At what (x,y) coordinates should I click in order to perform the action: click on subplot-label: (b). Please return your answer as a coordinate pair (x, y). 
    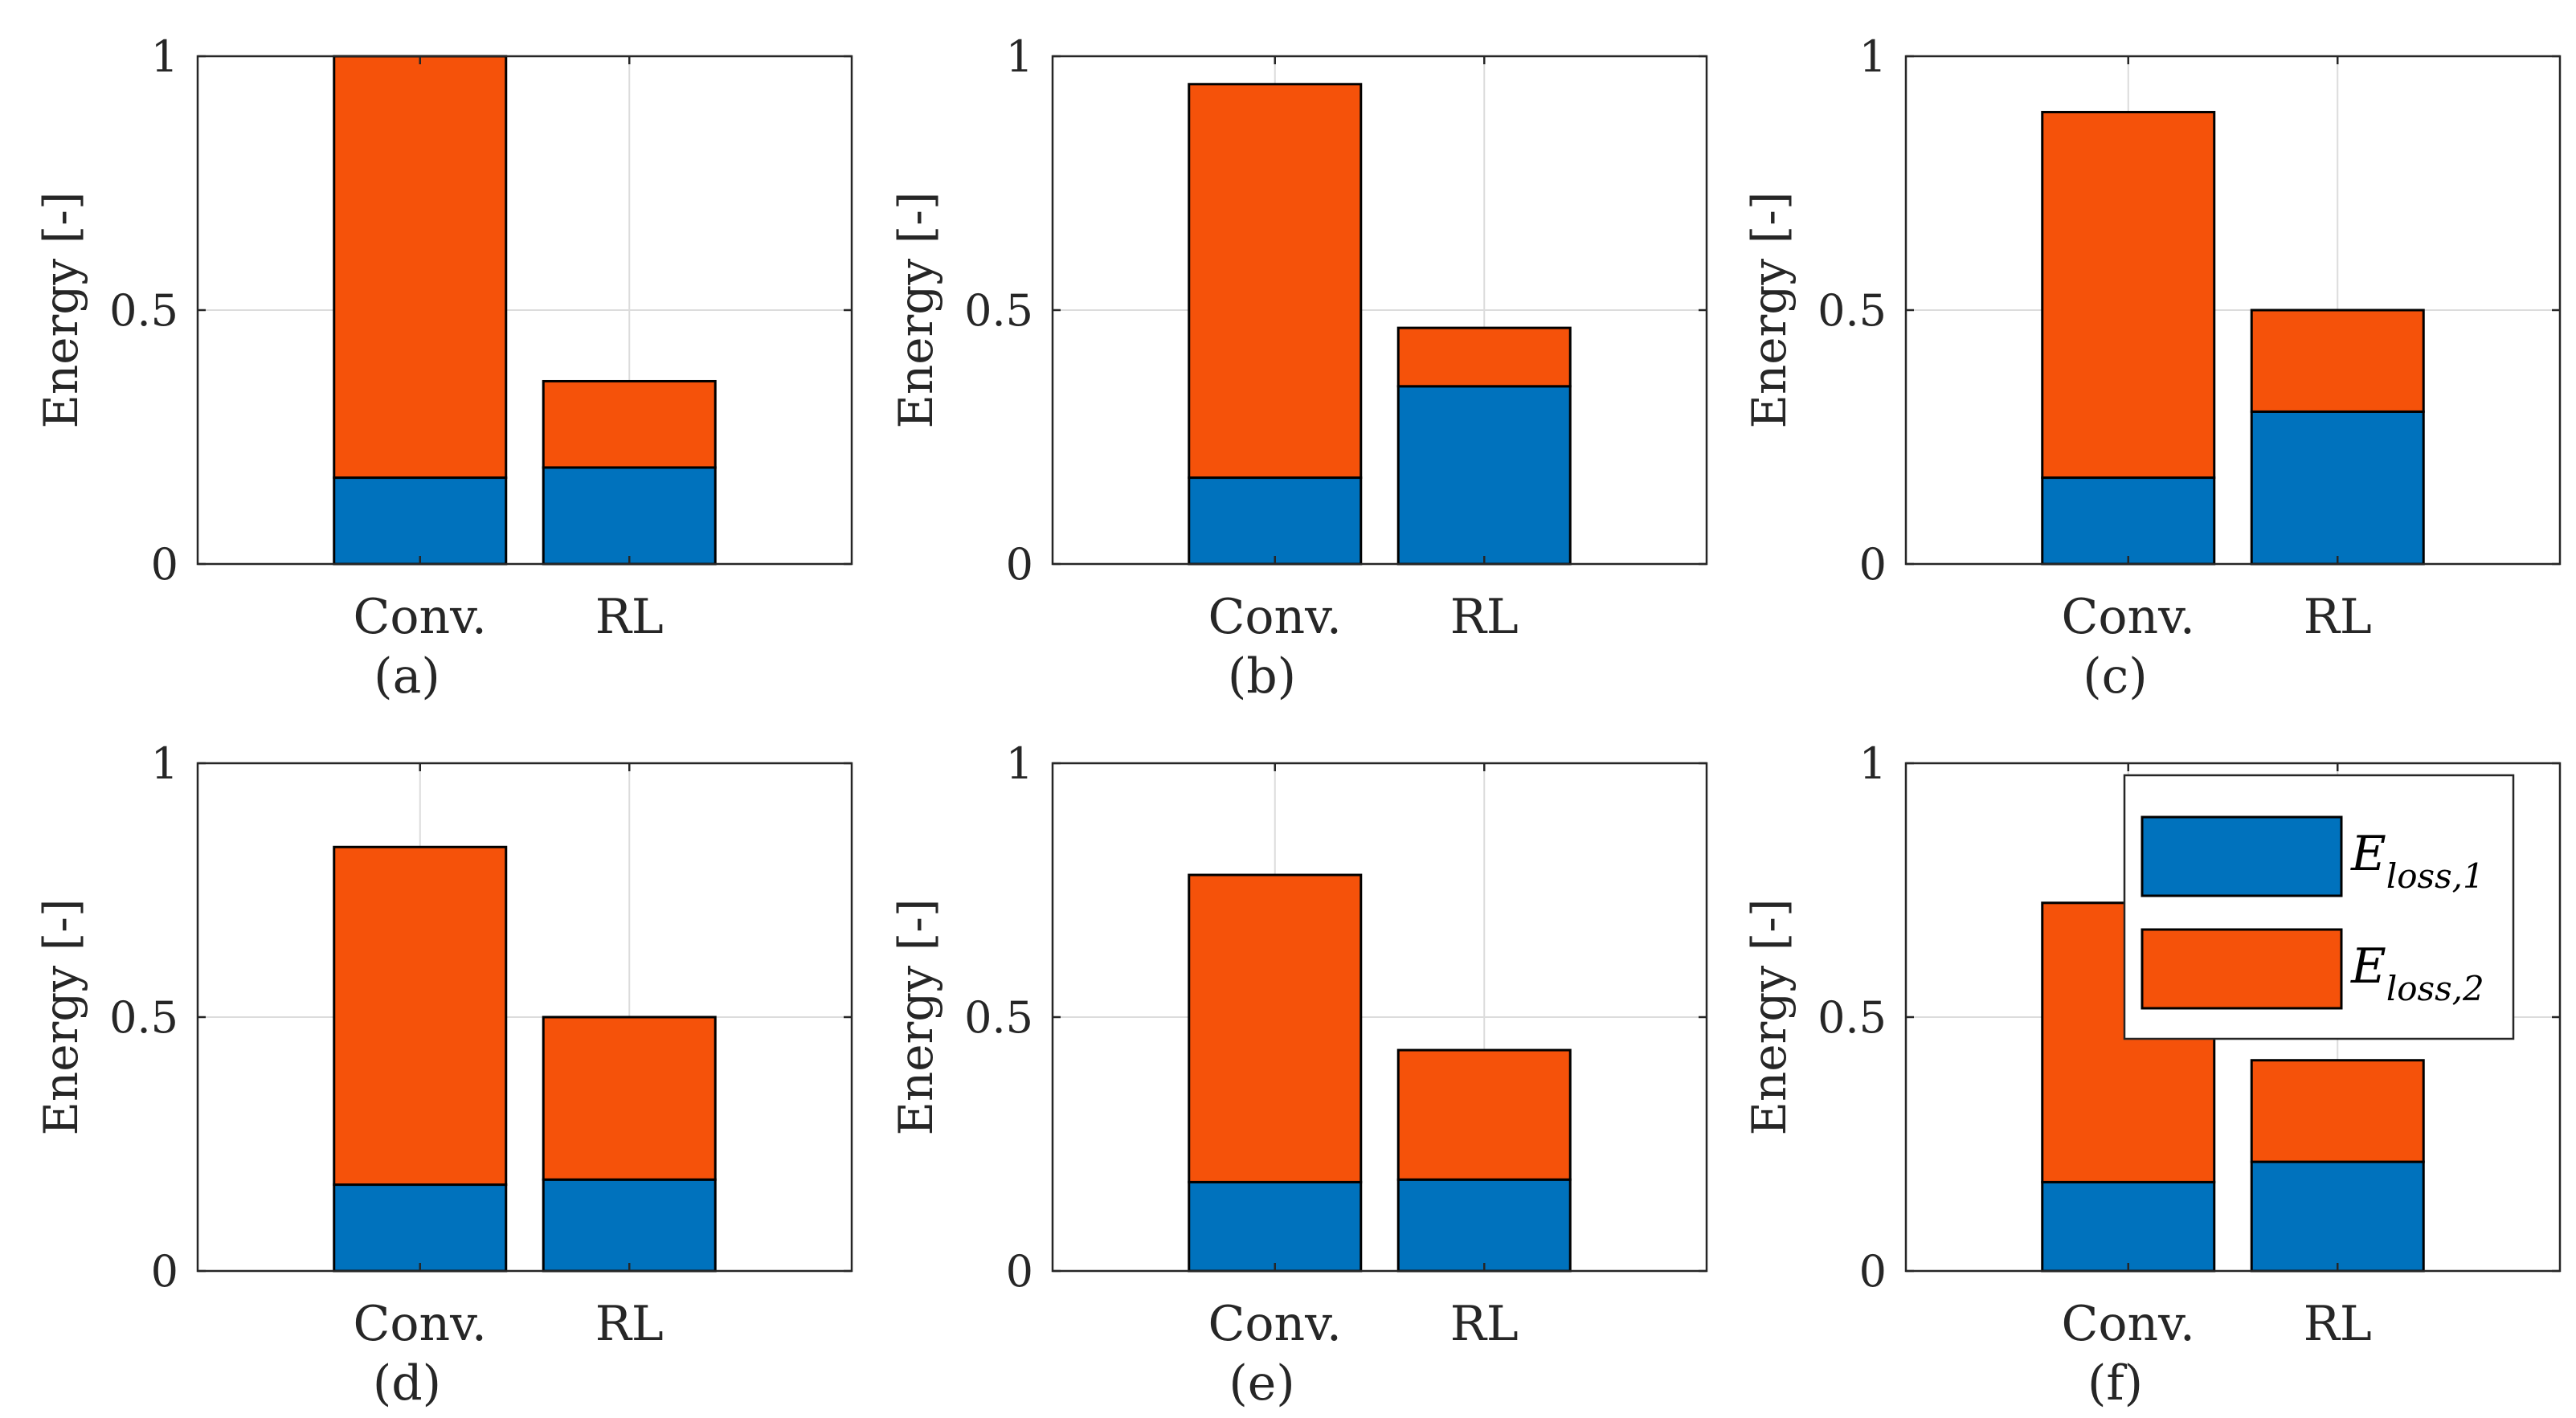
    Looking at the image, I should click on (1262, 676).